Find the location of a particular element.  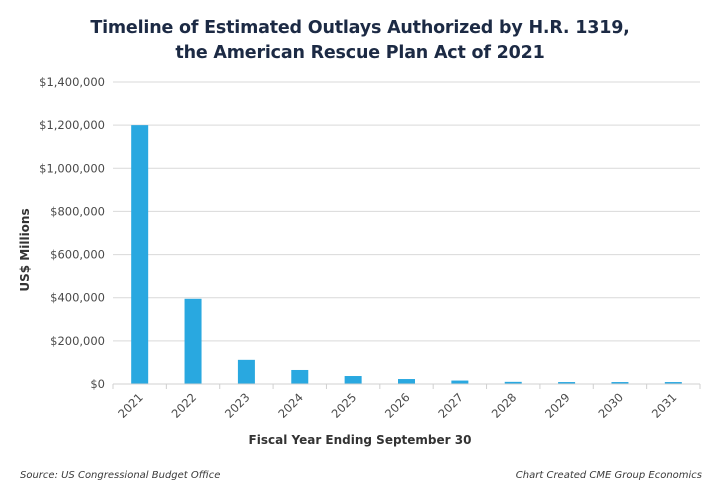

bar-2023 is located at coordinates (246, 371).